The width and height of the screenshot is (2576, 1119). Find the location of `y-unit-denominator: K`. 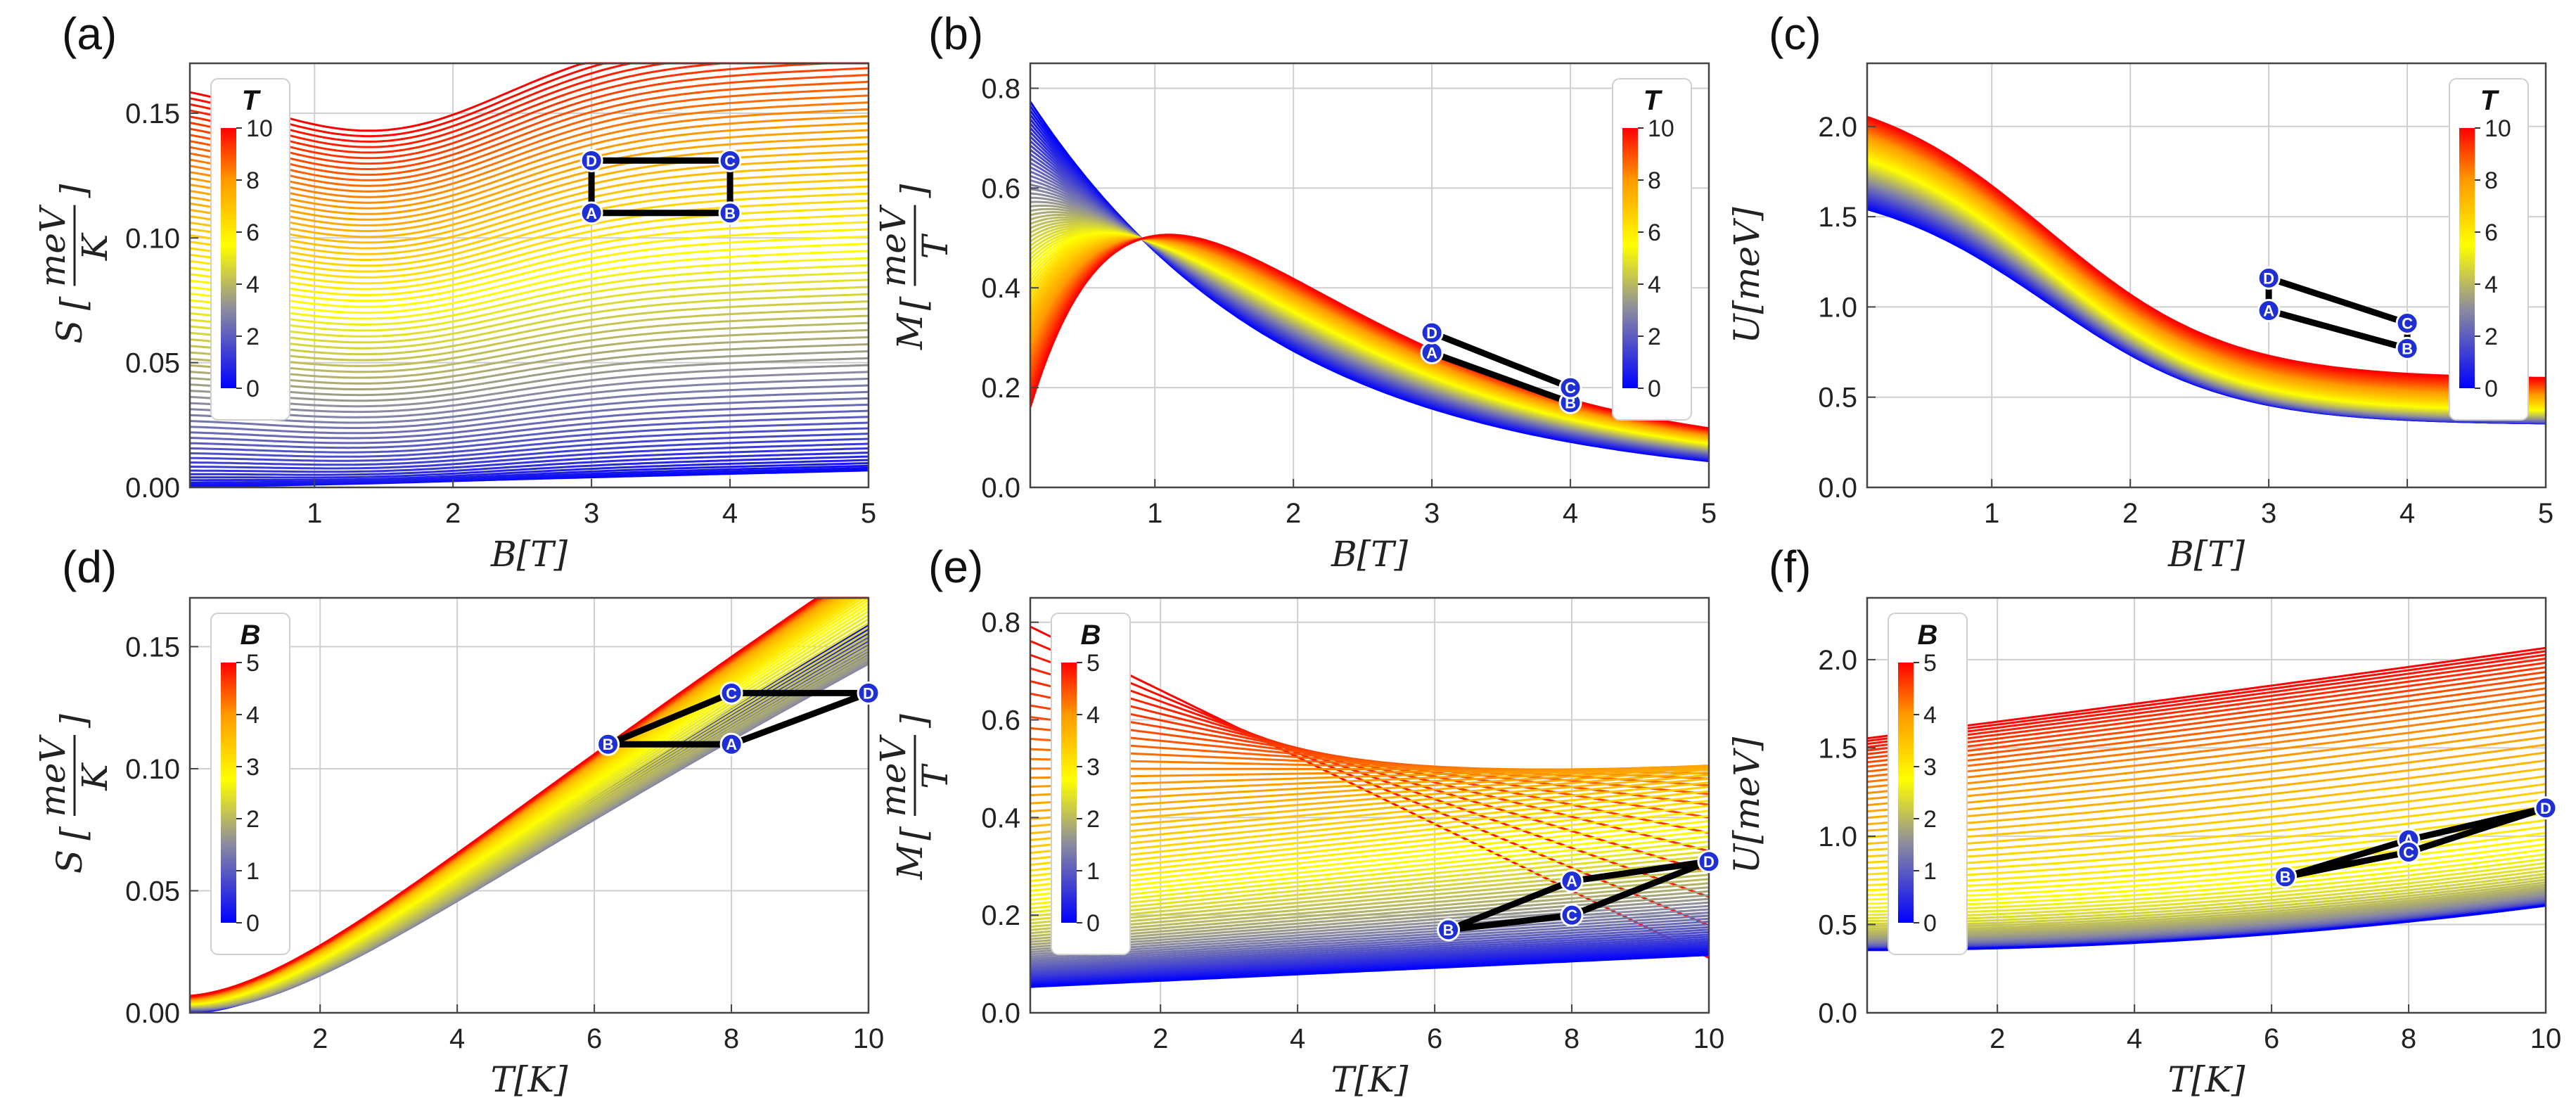

y-unit-denominator: K is located at coordinates (95, 246).